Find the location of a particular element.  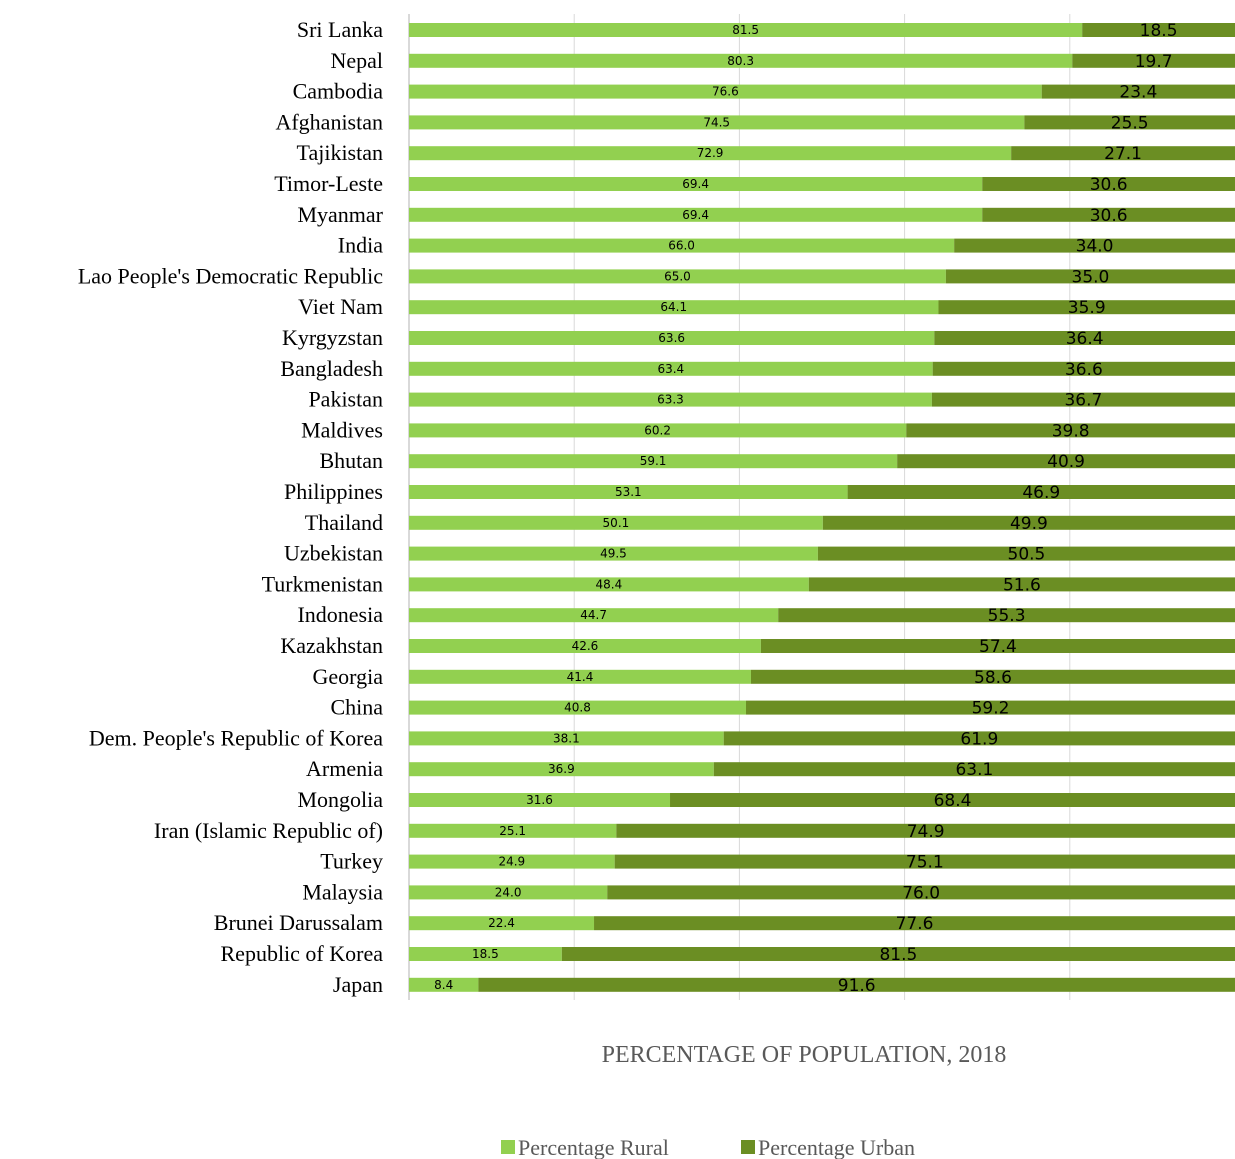

data-label-rural: 81.5 is located at coordinates (745, 30).